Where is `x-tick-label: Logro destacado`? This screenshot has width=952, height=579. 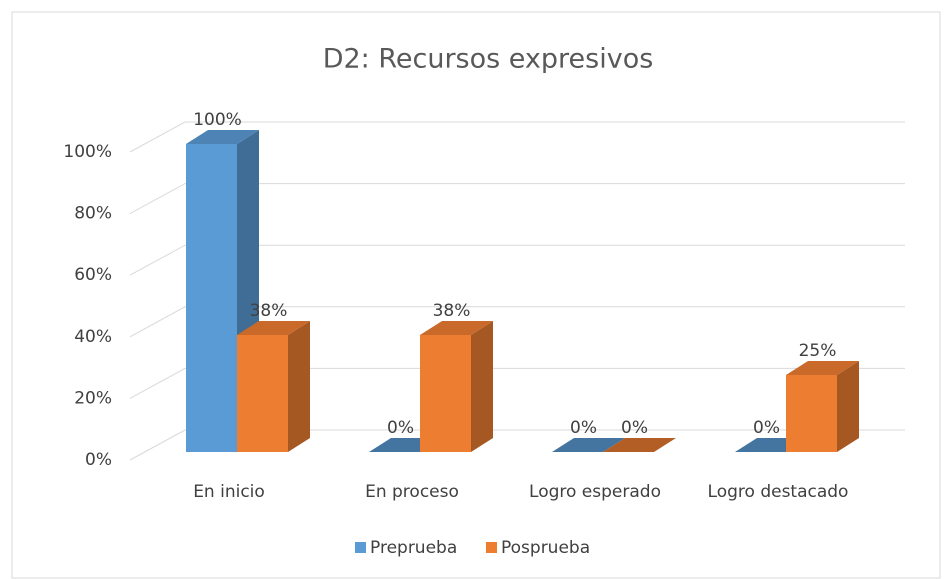 x-tick-label: Logro destacado is located at coordinates (778, 492).